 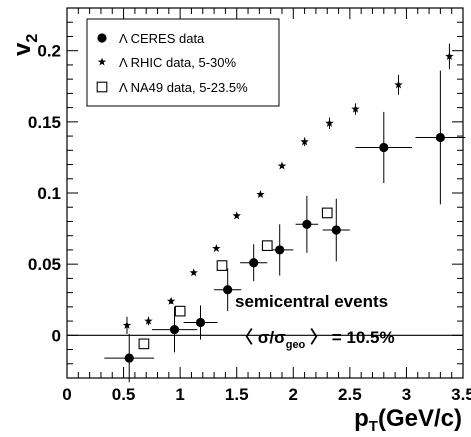 I want to click on x-axis-title: pT(GeV/c), so click(x=408, y=420).